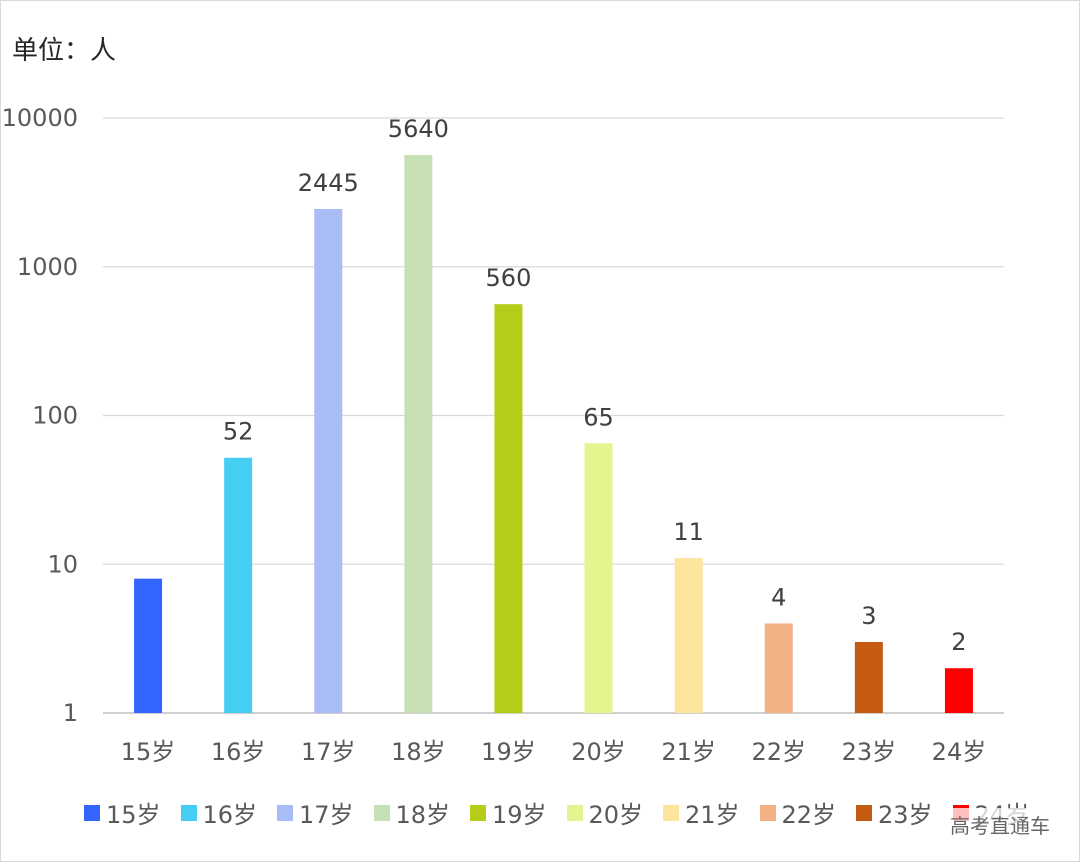 This screenshot has height=862, width=1080. I want to click on x-category-label: 20岁, so click(598, 752).